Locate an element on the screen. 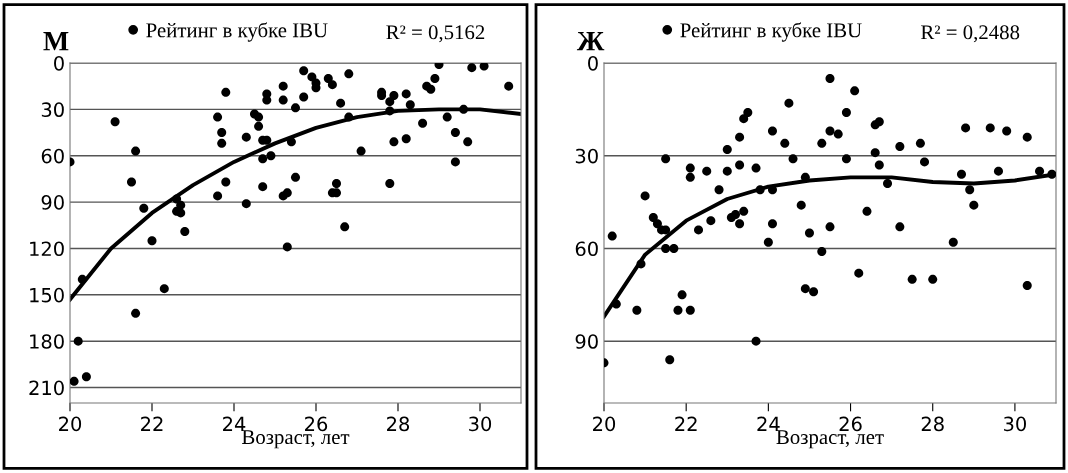 Image resolution: width=1068 pixels, height=473 pixels. y-tick-label: 150 is located at coordinates (47, 295).